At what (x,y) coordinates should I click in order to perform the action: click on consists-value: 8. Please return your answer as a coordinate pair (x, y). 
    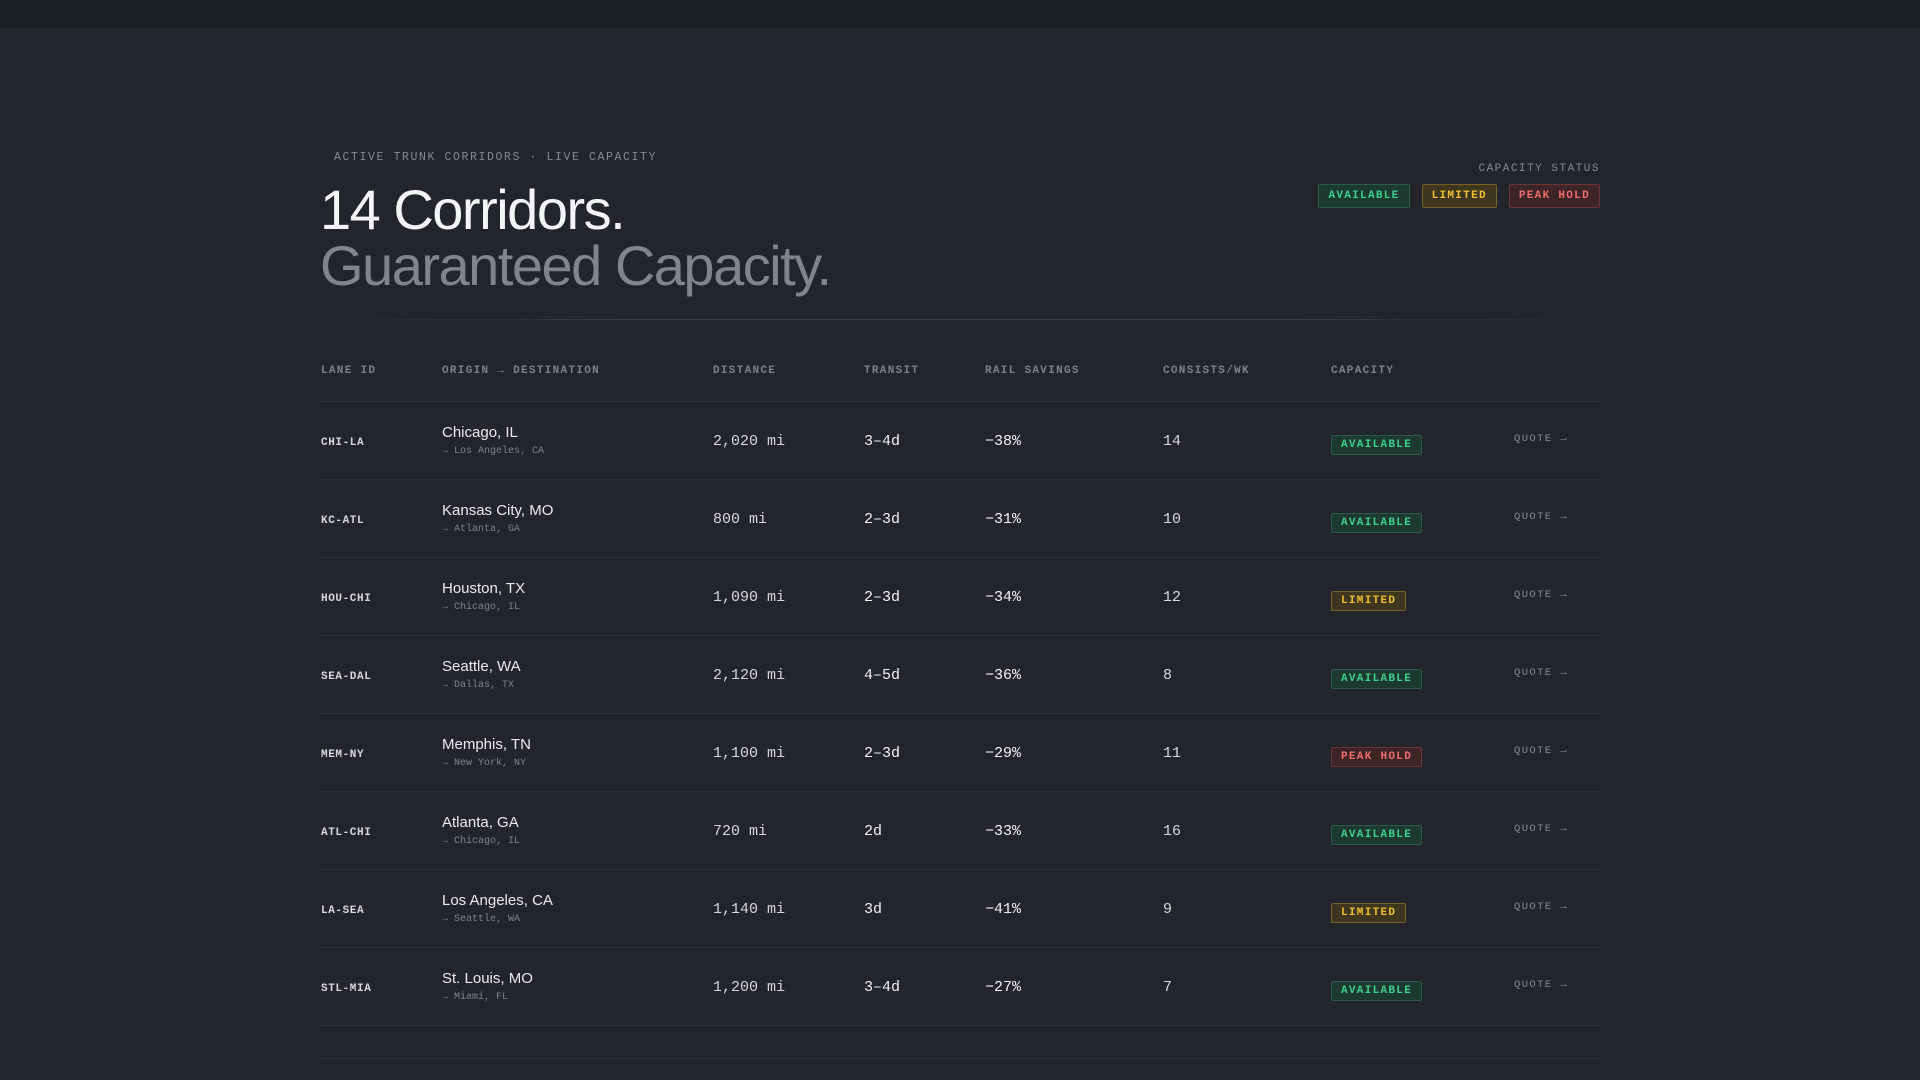
    Looking at the image, I should click on (1168, 675).